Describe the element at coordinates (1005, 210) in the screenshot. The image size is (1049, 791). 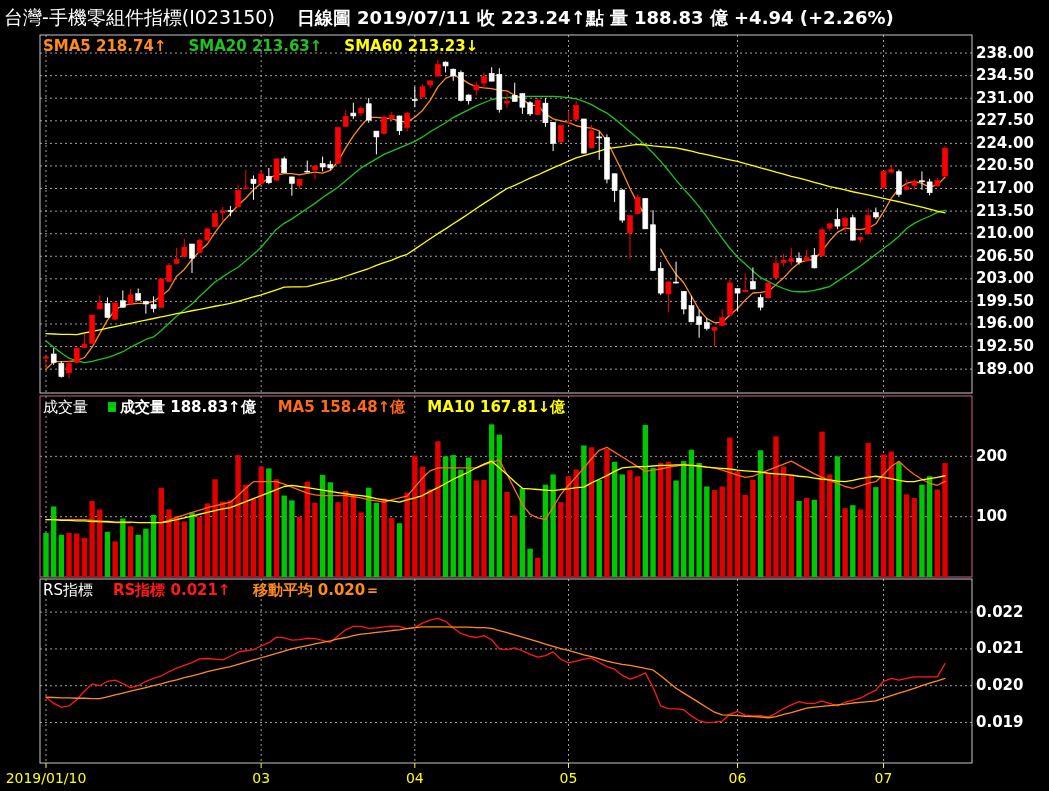
I see `y-tick-label: 213.50` at that location.